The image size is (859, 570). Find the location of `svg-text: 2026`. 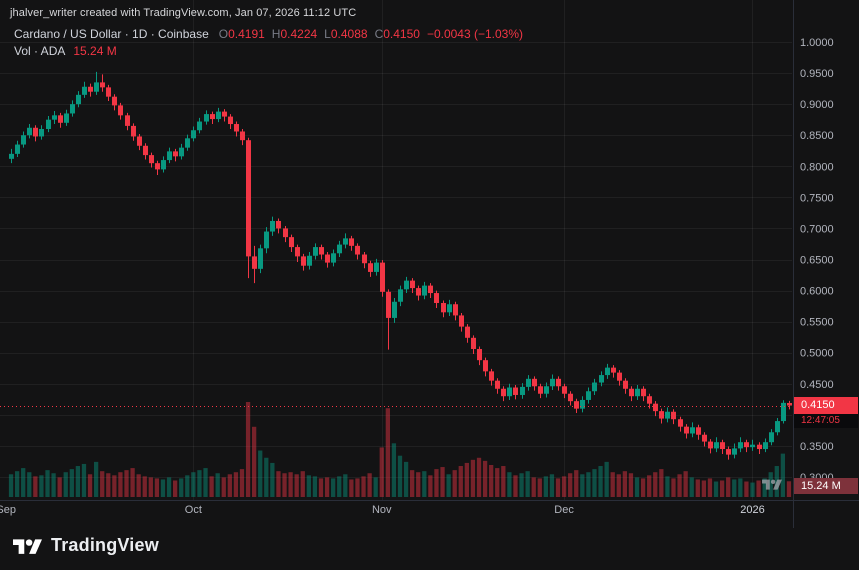

svg-text: 2026 is located at coordinates (752, 510).